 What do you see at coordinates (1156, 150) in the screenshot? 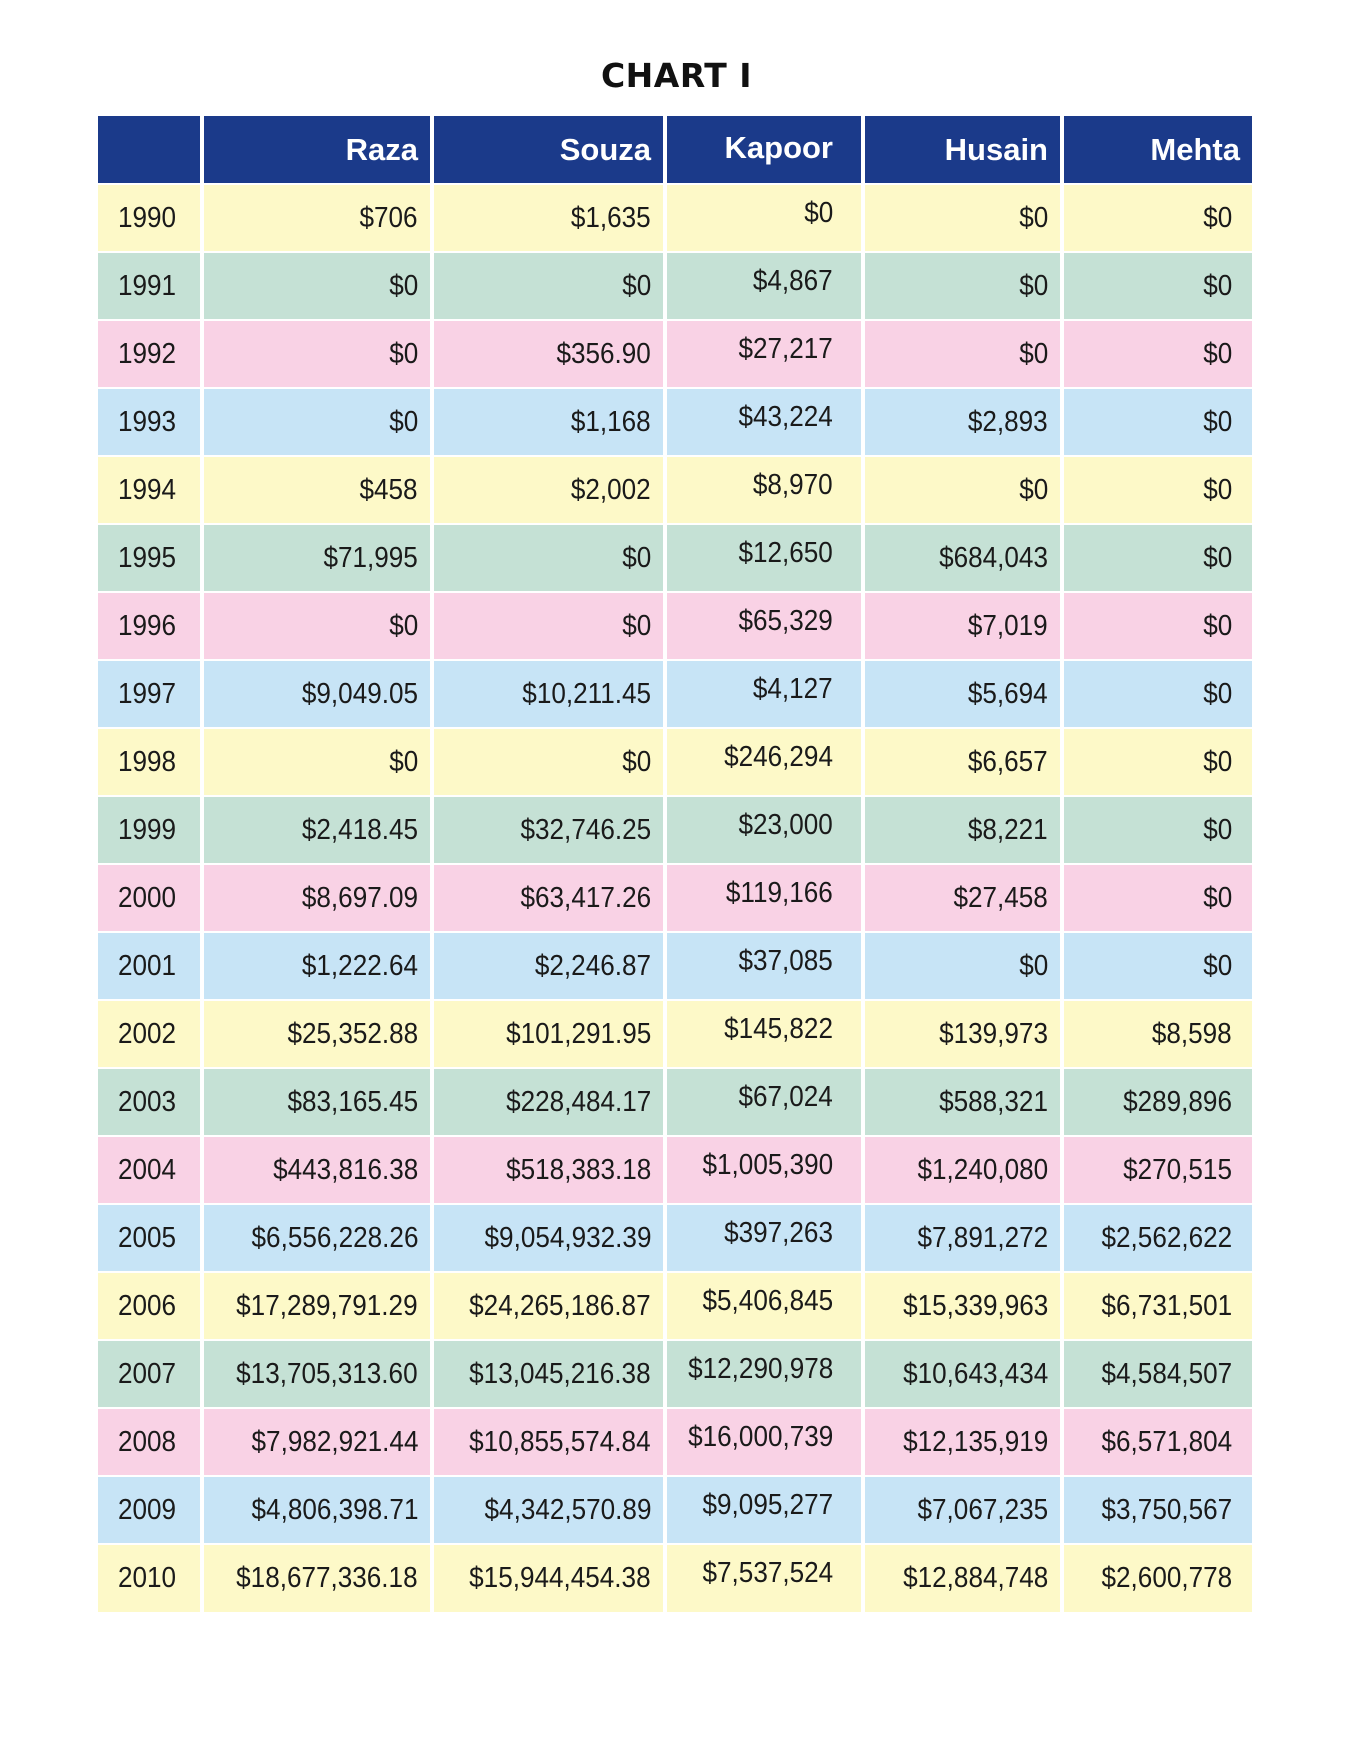
I see `header-mehta: Mehta` at bounding box center [1156, 150].